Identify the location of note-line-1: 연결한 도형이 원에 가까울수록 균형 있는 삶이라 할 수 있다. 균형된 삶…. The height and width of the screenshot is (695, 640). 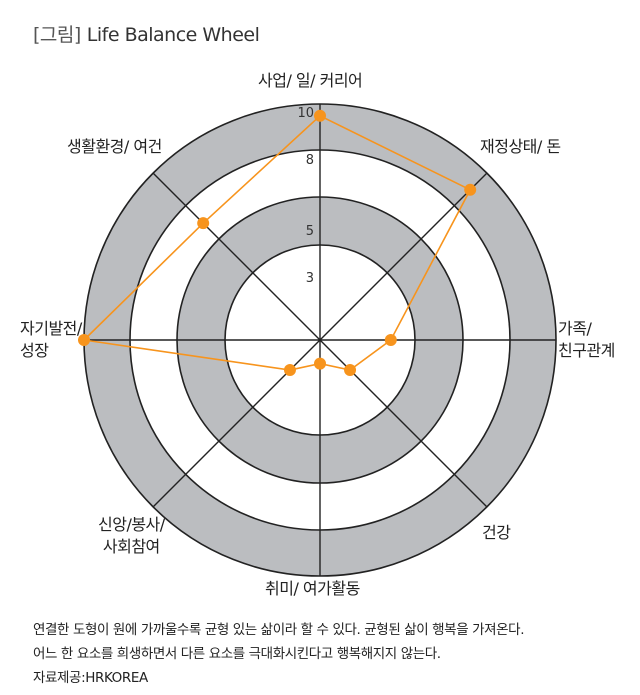
(279, 630).